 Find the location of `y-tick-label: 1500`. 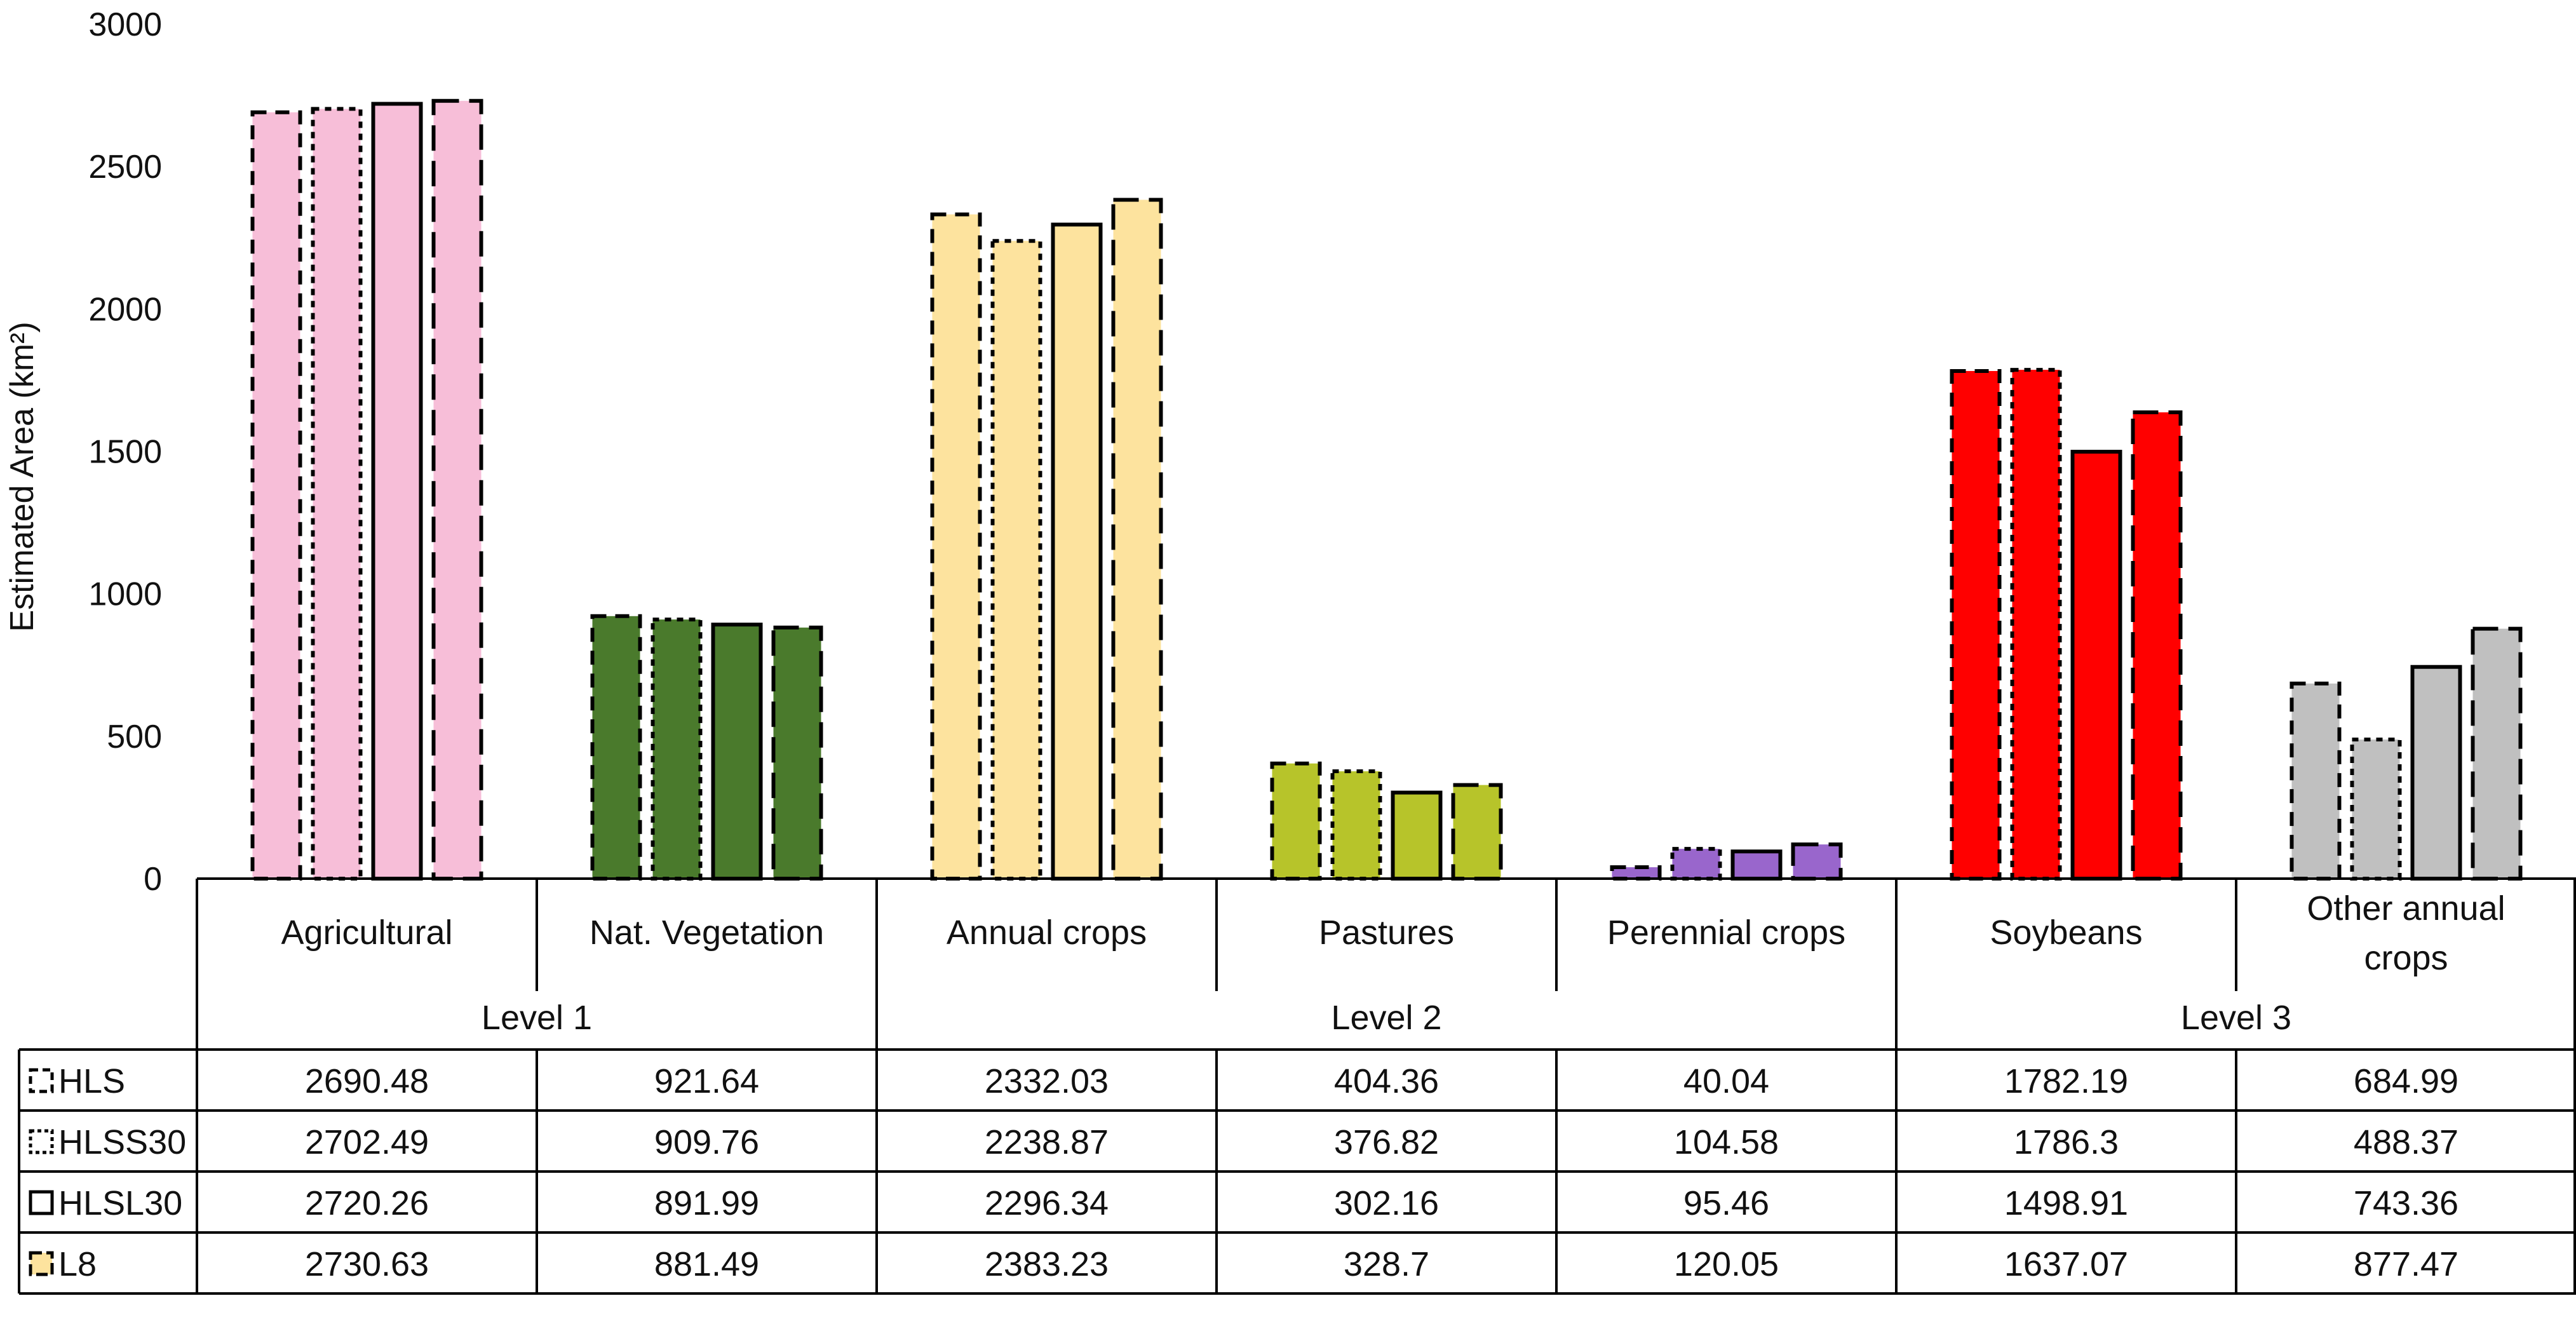

y-tick-label: 1500 is located at coordinates (125, 453).